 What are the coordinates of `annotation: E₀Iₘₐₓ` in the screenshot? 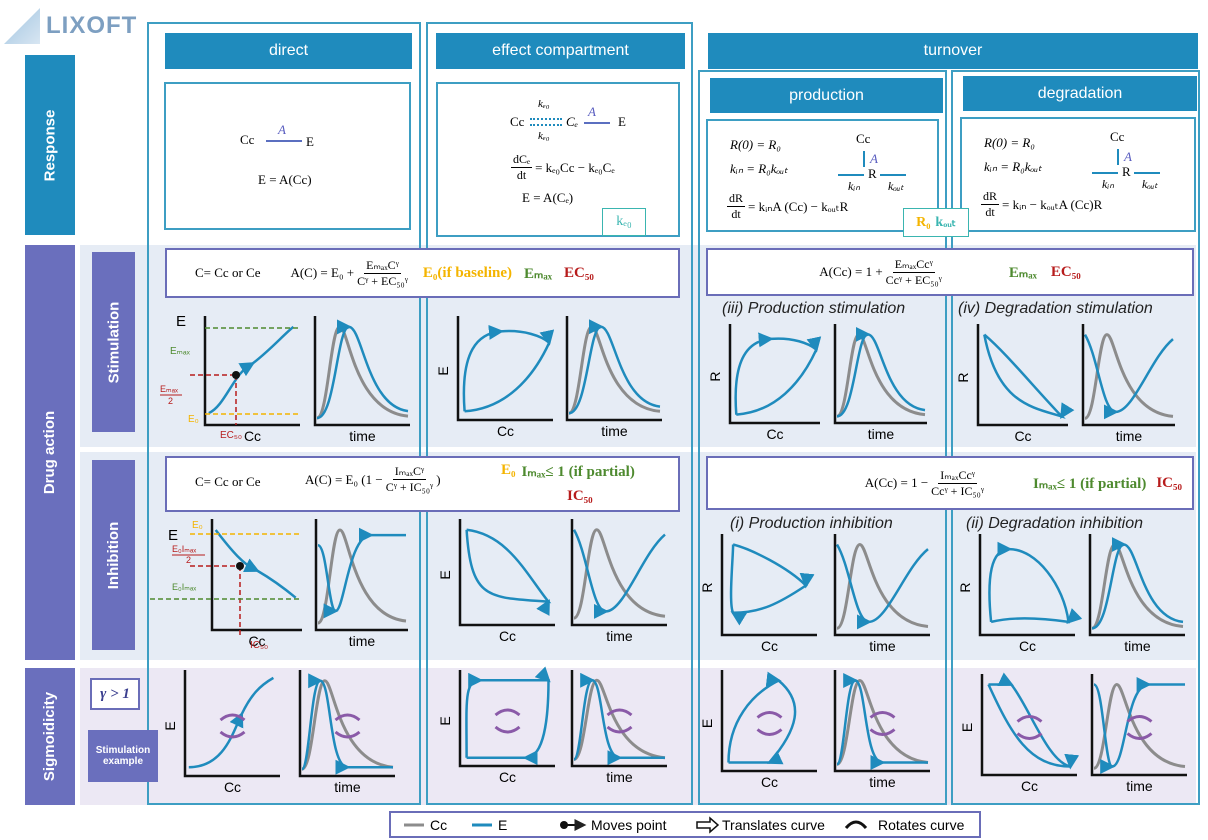 It's located at (184, 587).